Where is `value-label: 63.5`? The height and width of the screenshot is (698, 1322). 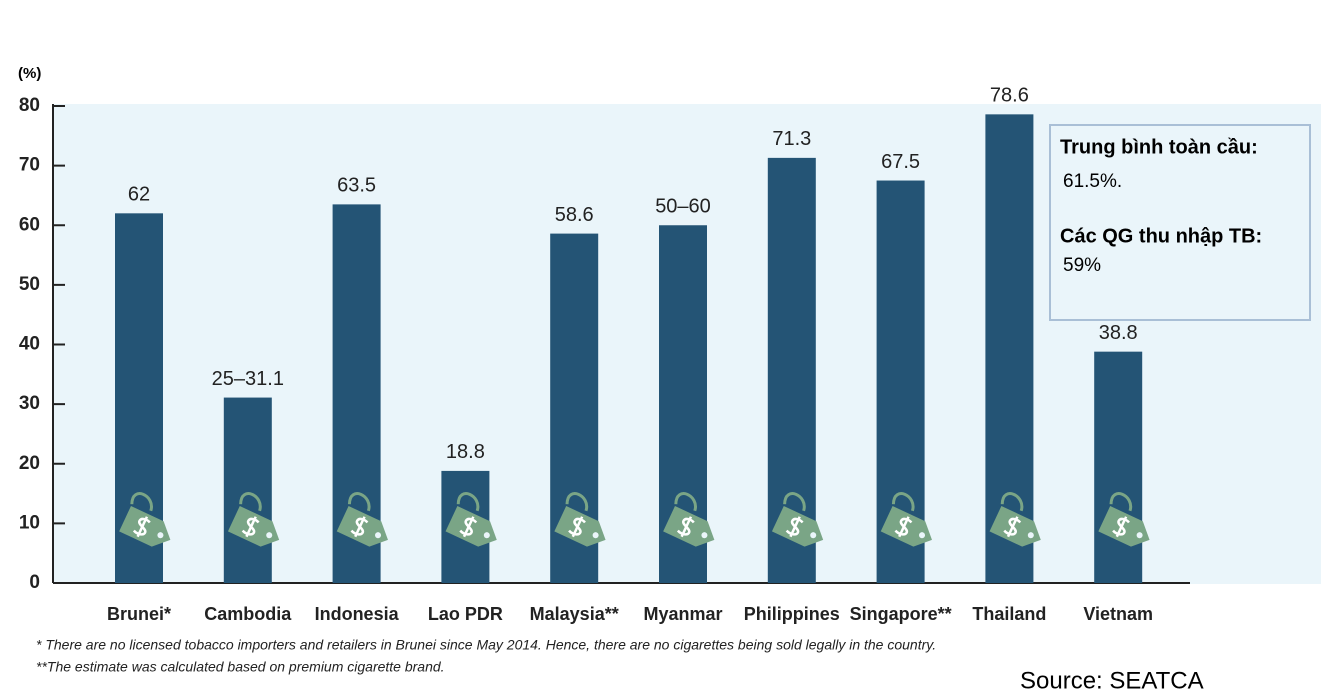
value-label: 63.5 is located at coordinates (356, 186).